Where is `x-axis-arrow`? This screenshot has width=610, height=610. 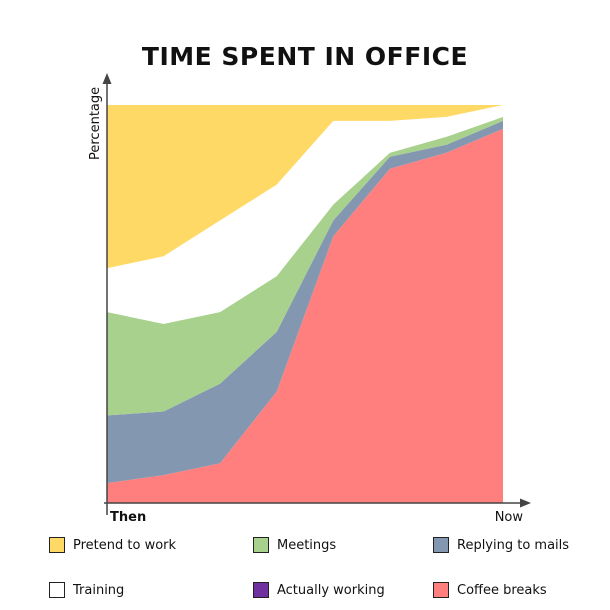 x-axis-arrow is located at coordinates (525, 503).